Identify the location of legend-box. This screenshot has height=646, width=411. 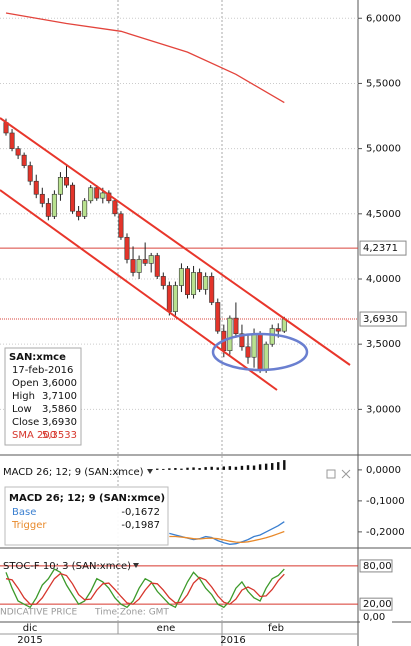
(86, 516).